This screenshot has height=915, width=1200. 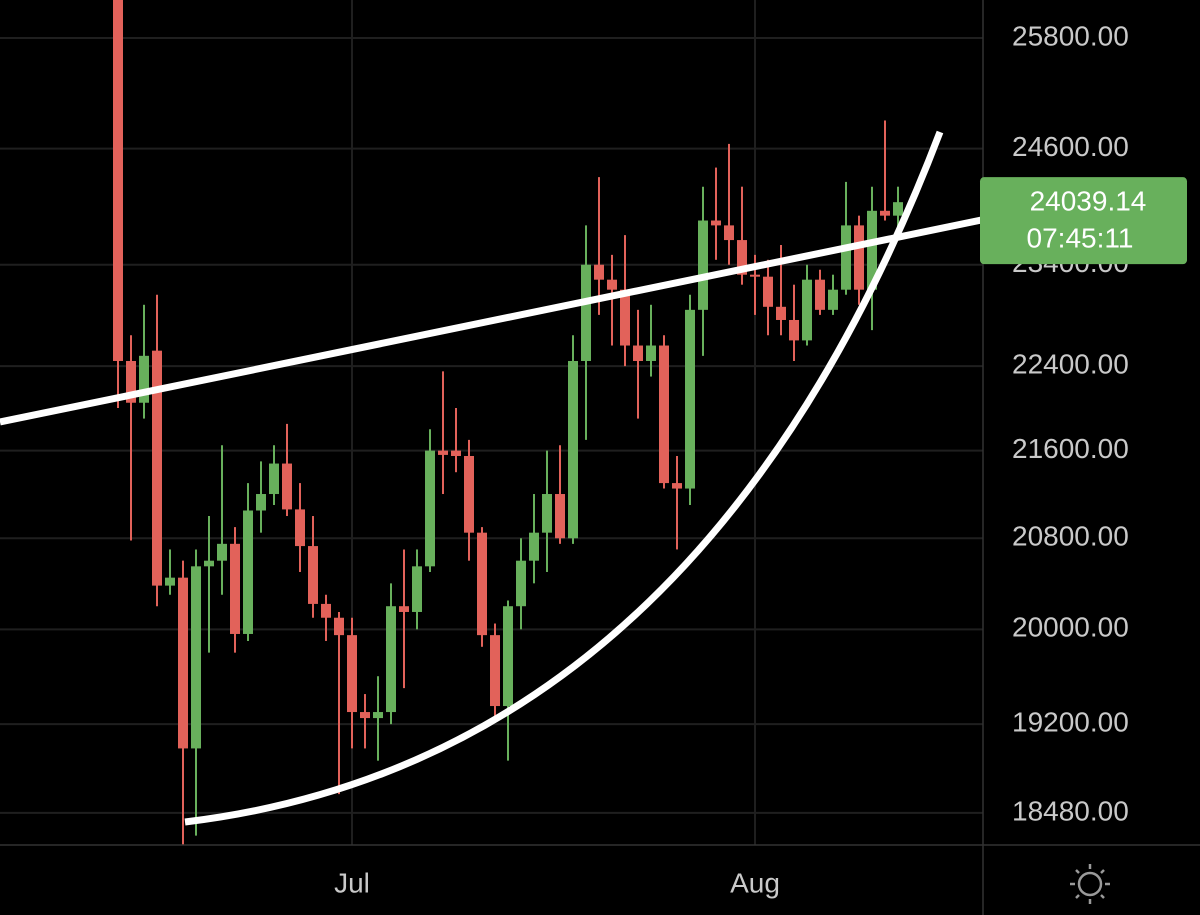 I want to click on price-tag: 24039.14 07:45:11, so click(x=1083, y=221).